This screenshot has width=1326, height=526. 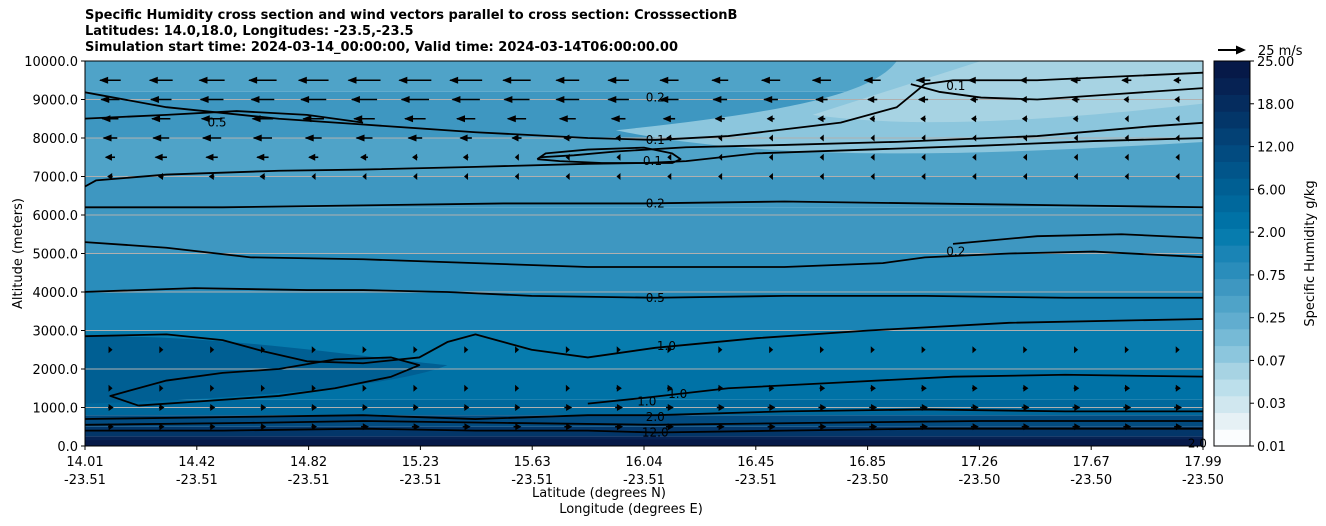 What do you see at coordinates (1275, 62) in the screenshot?
I see `colorbar-tick-label-9: 25.00` at bounding box center [1275, 62].